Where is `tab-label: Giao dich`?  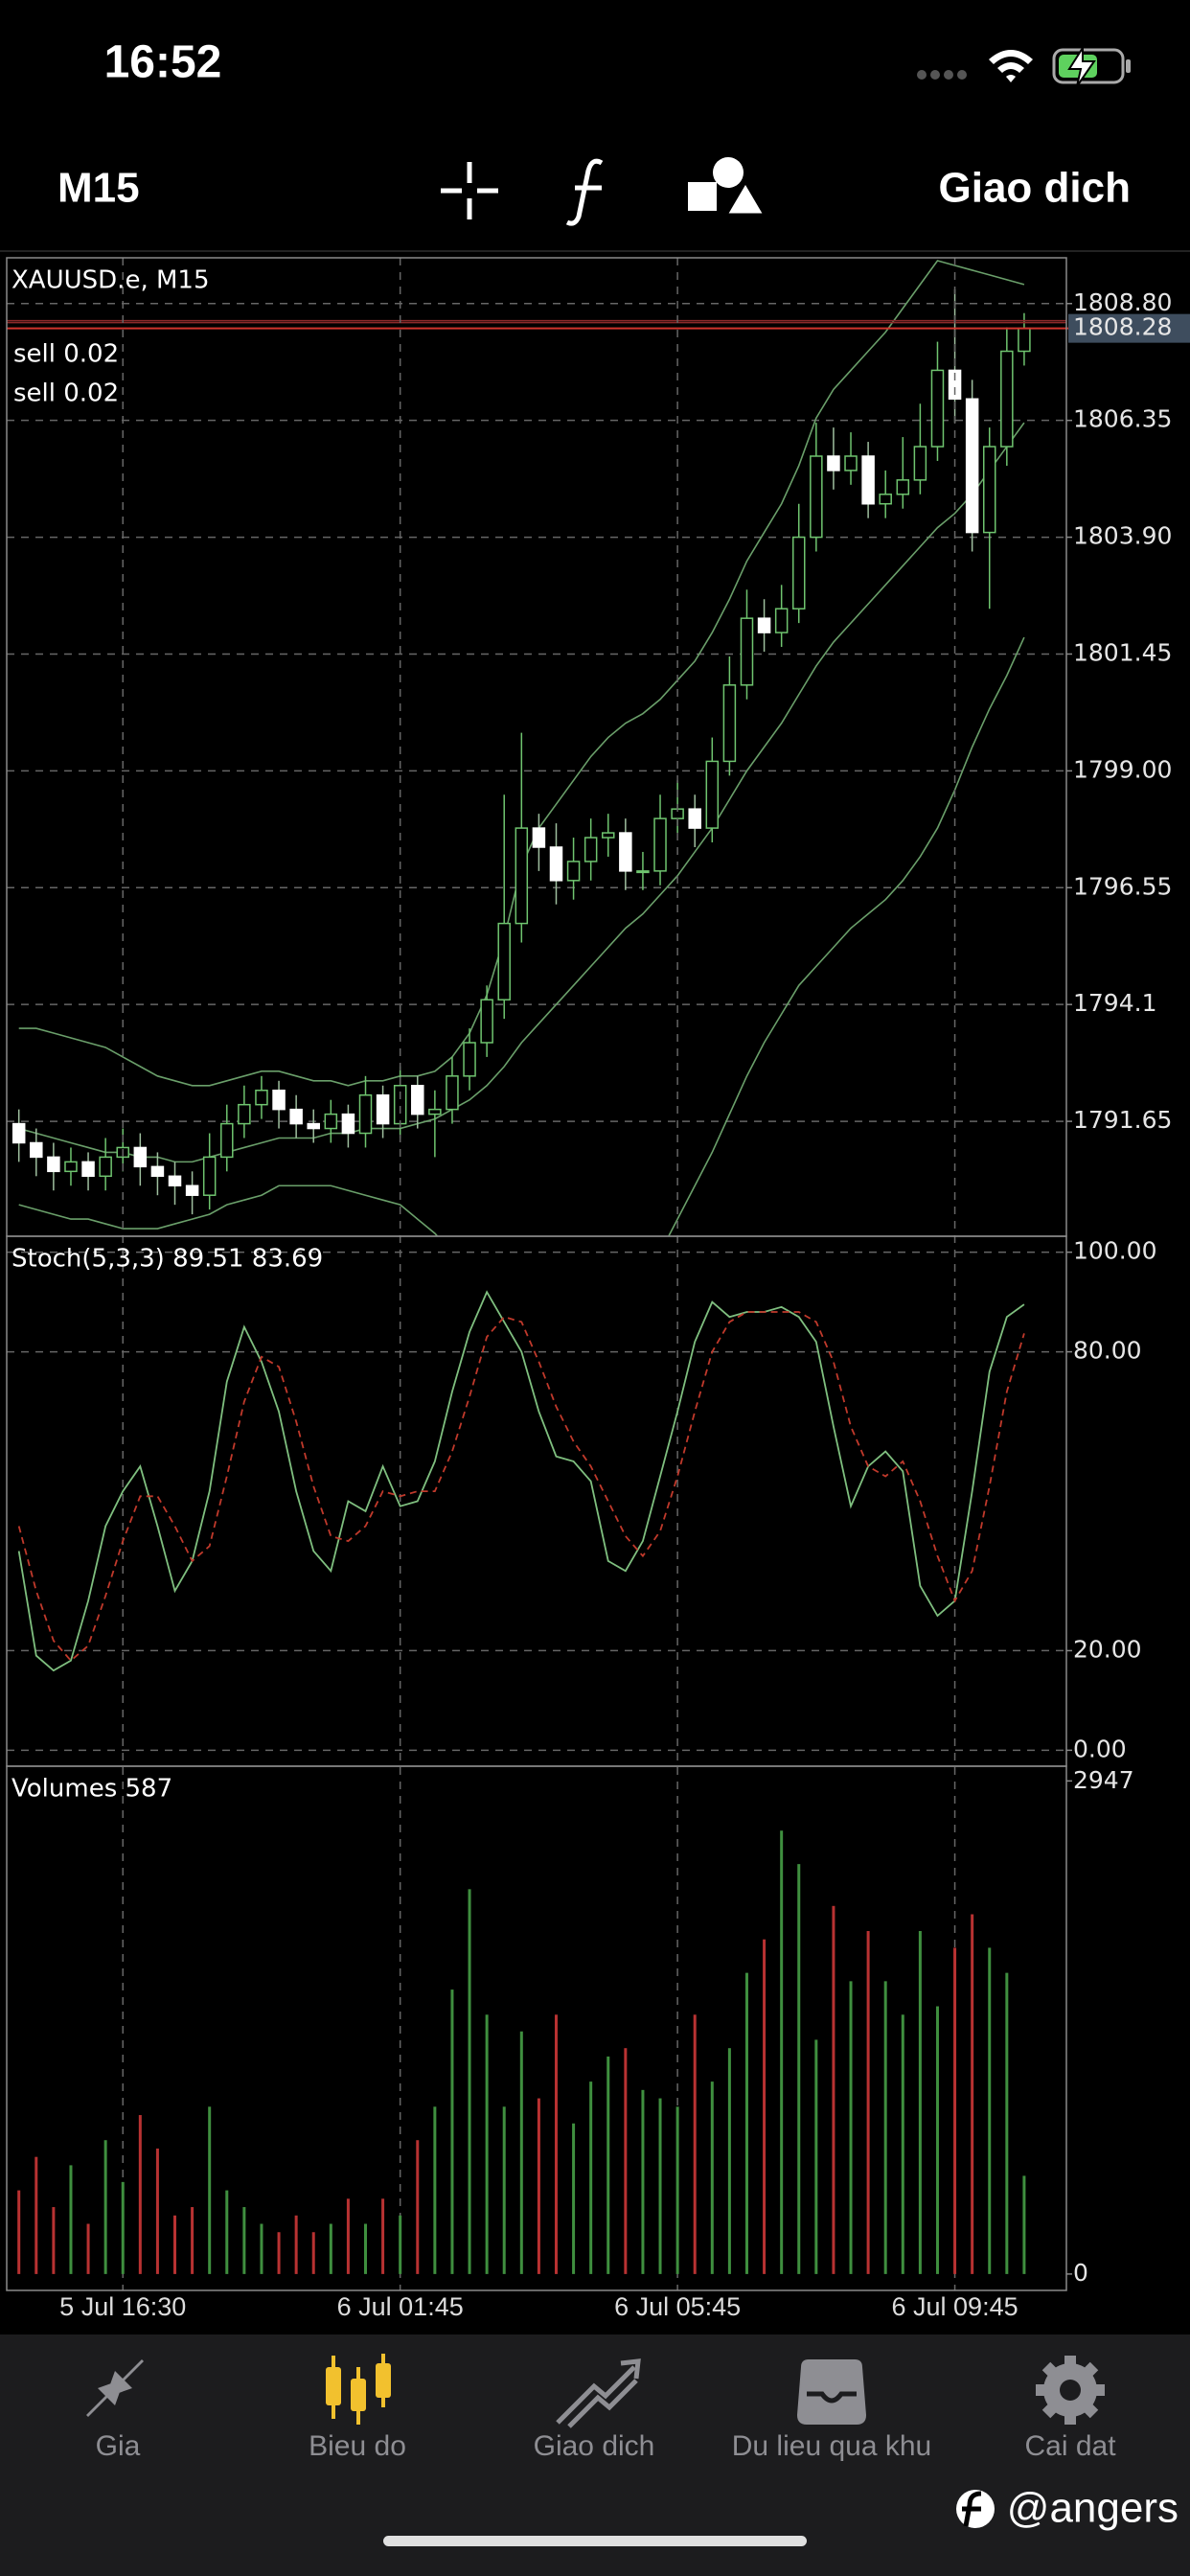
tab-label: Giao dich is located at coordinates (594, 2446).